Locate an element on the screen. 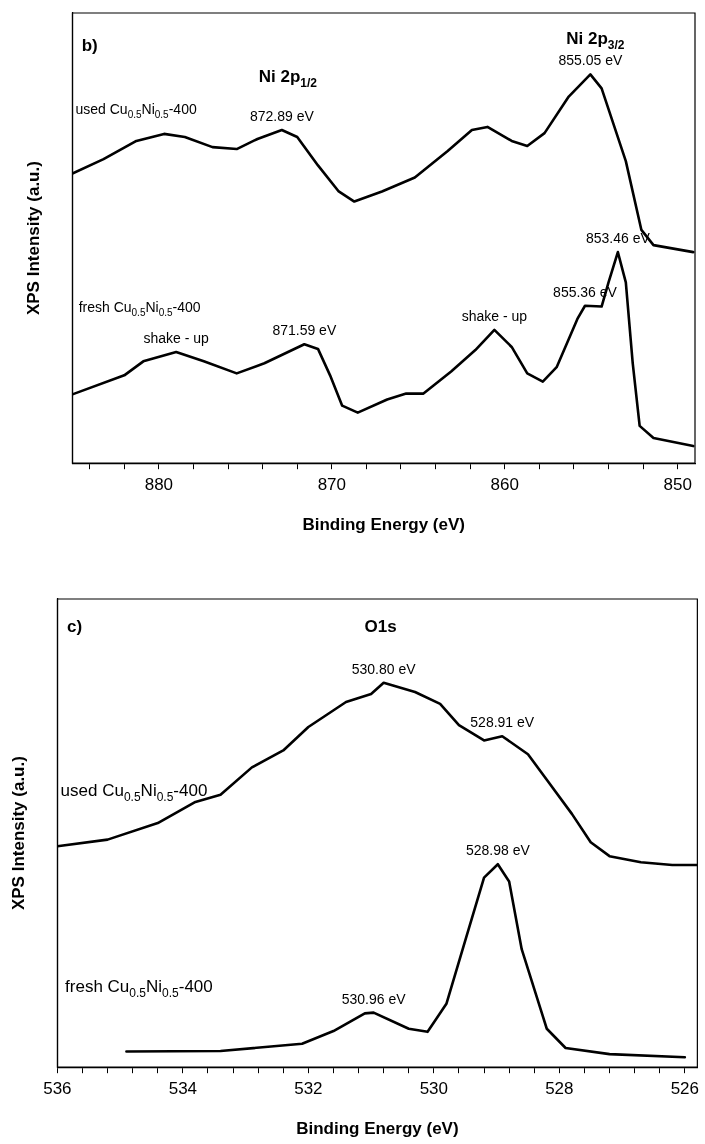  annotation: 871.59 eV is located at coordinates (304, 330).